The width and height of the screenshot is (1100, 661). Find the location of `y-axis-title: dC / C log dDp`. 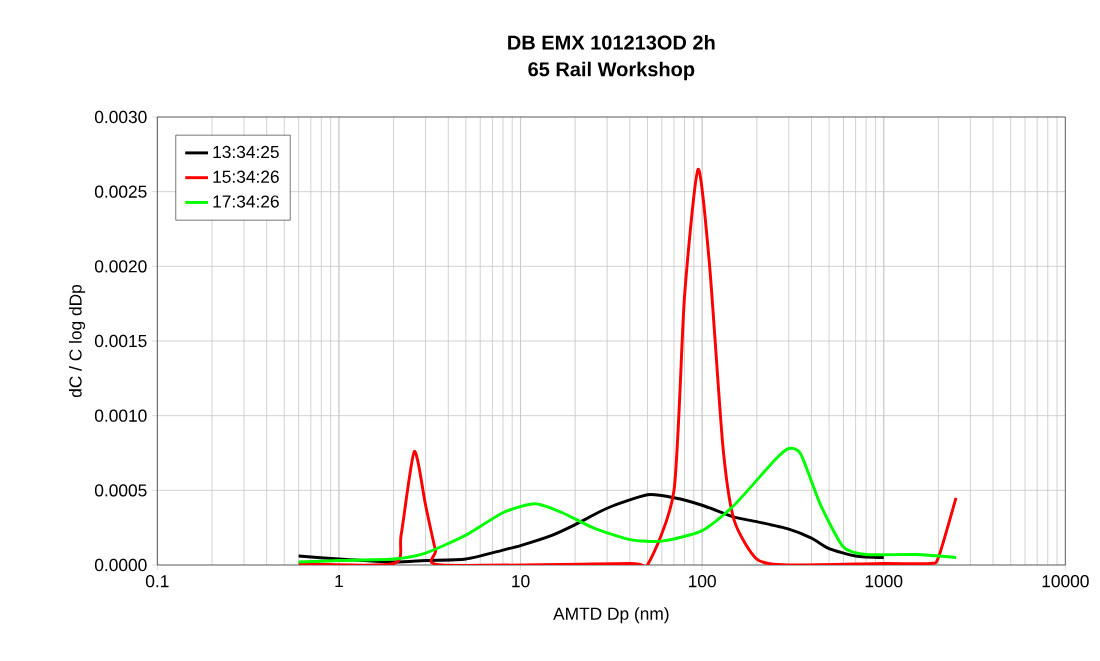

y-axis-title: dC / C log dDp is located at coordinates (77, 341).